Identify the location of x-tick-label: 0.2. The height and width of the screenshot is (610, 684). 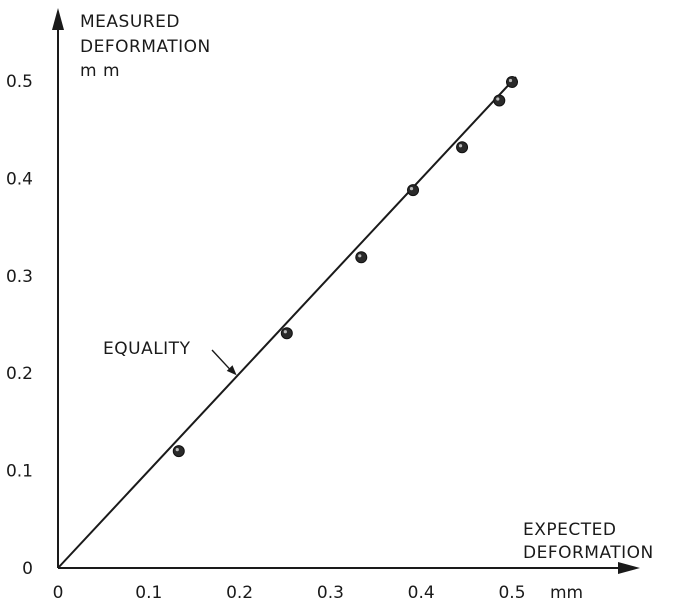
(239, 593).